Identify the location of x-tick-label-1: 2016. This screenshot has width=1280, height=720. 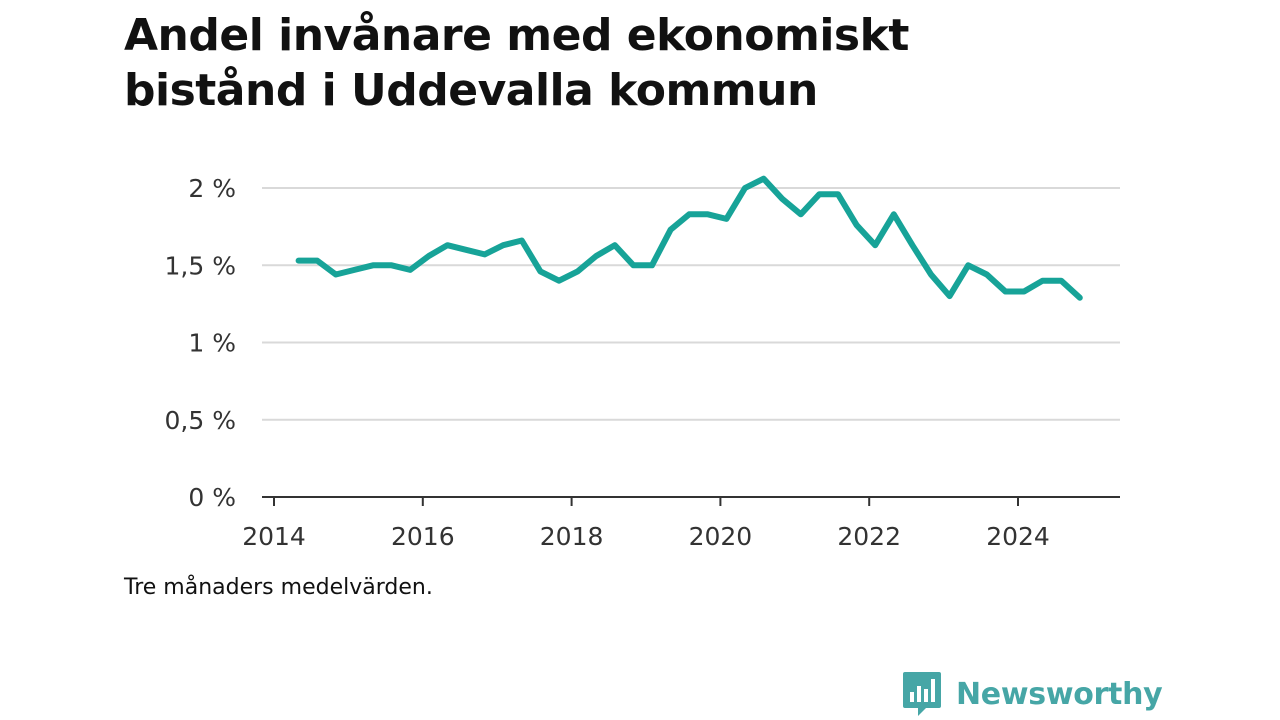
(423, 536).